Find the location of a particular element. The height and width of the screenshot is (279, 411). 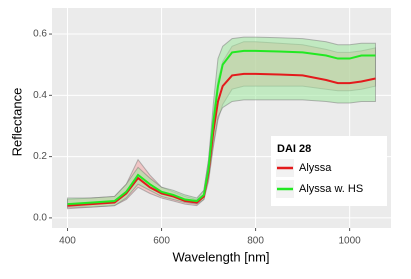

legend-title: DAI 28 is located at coordinates (294, 149).